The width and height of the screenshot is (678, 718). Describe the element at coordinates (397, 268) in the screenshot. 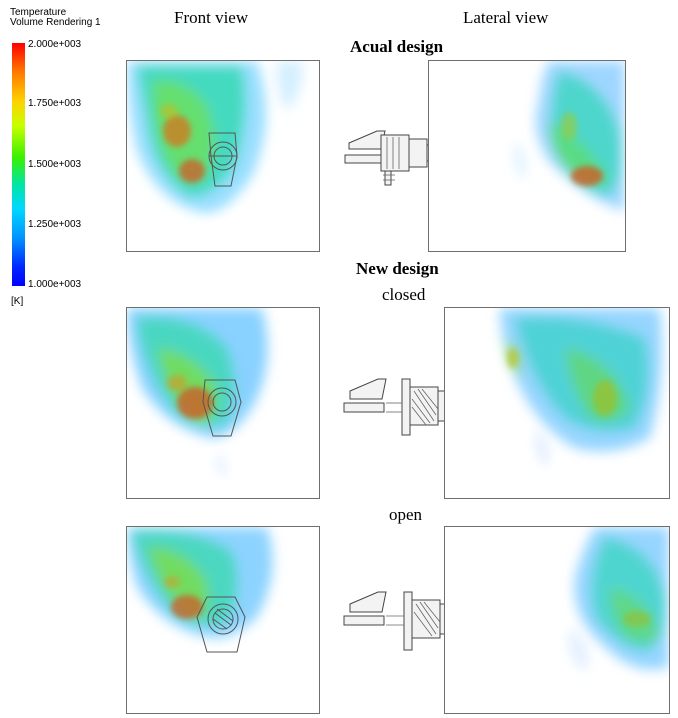

I see `new-design-title: New design` at that location.